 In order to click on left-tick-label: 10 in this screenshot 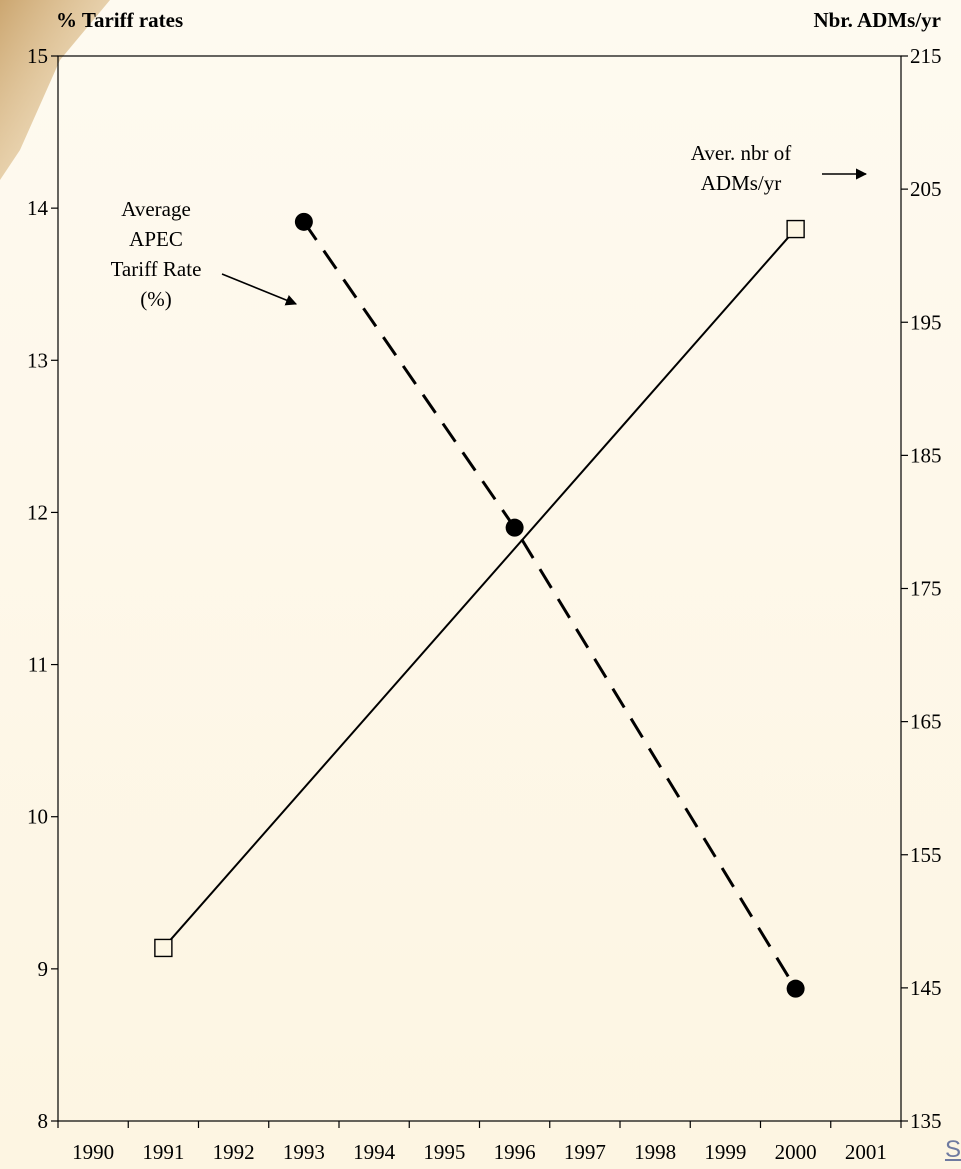, I will do `click(37, 817)`.